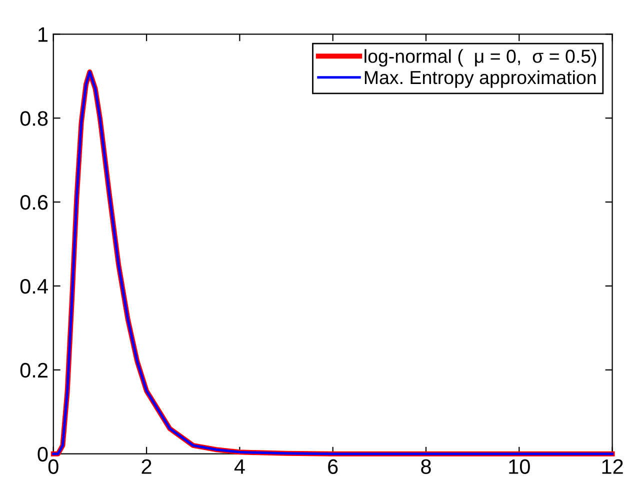 The height and width of the screenshot is (488, 628). Describe the element at coordinates (480, 58) in the screenshot. I see `legend-label: log-normal ( μ = 0, σ = 0.5)` at that location.